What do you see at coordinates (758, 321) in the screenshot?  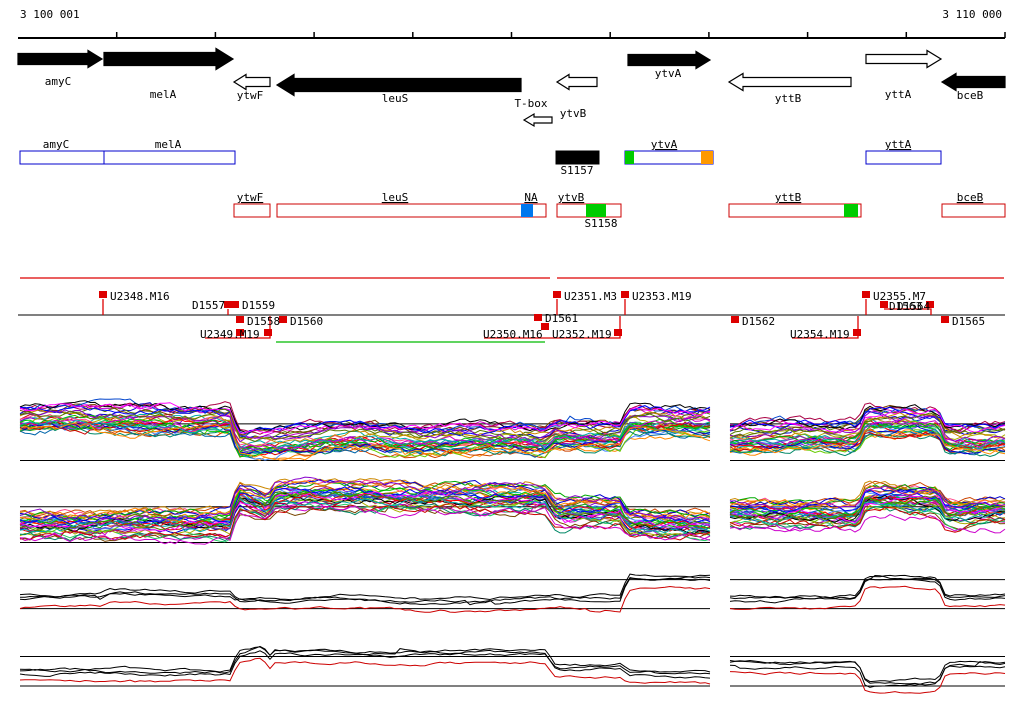 I see `probe-label-D1562: D1562` at bounding box center [758, 321].